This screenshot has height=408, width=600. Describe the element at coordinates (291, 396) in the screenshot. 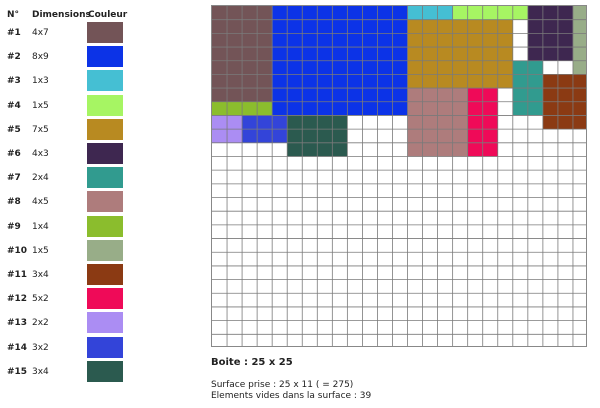

I see `empty-elements-label: Elements vides dans la surface : 39` at that location.